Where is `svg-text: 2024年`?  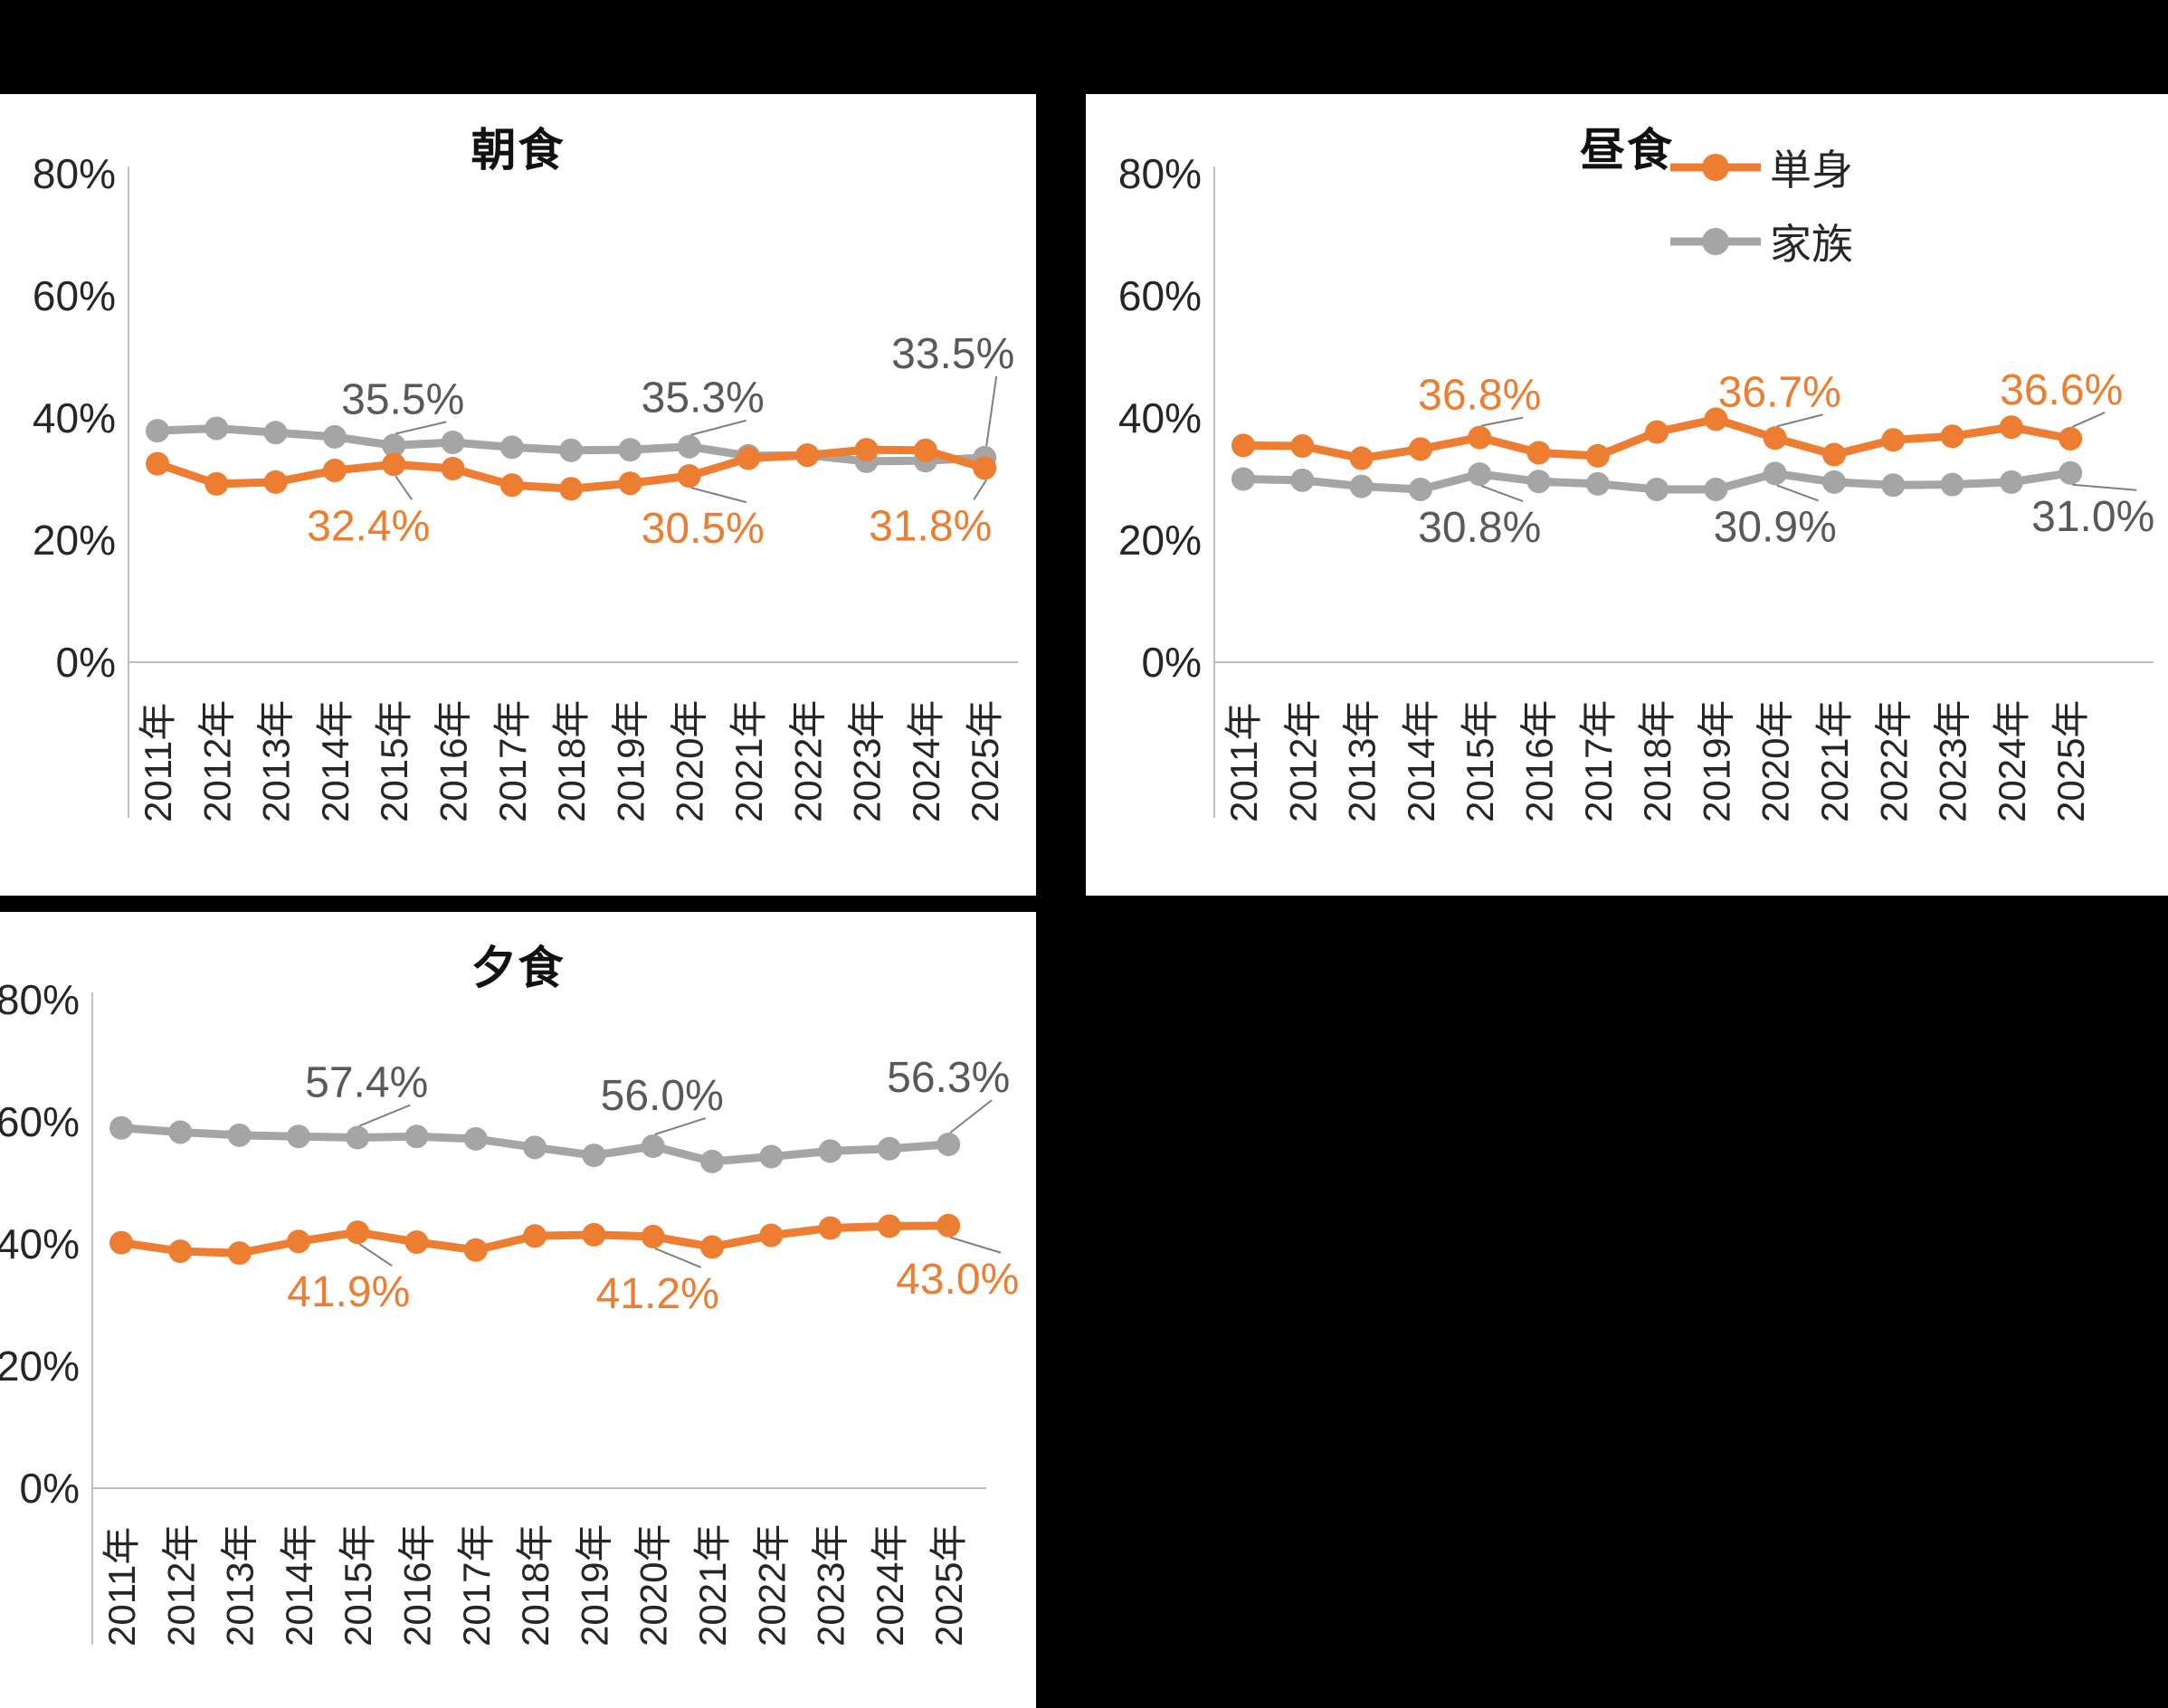
svg-text: 2024年 is located at coordinates (926, 761).